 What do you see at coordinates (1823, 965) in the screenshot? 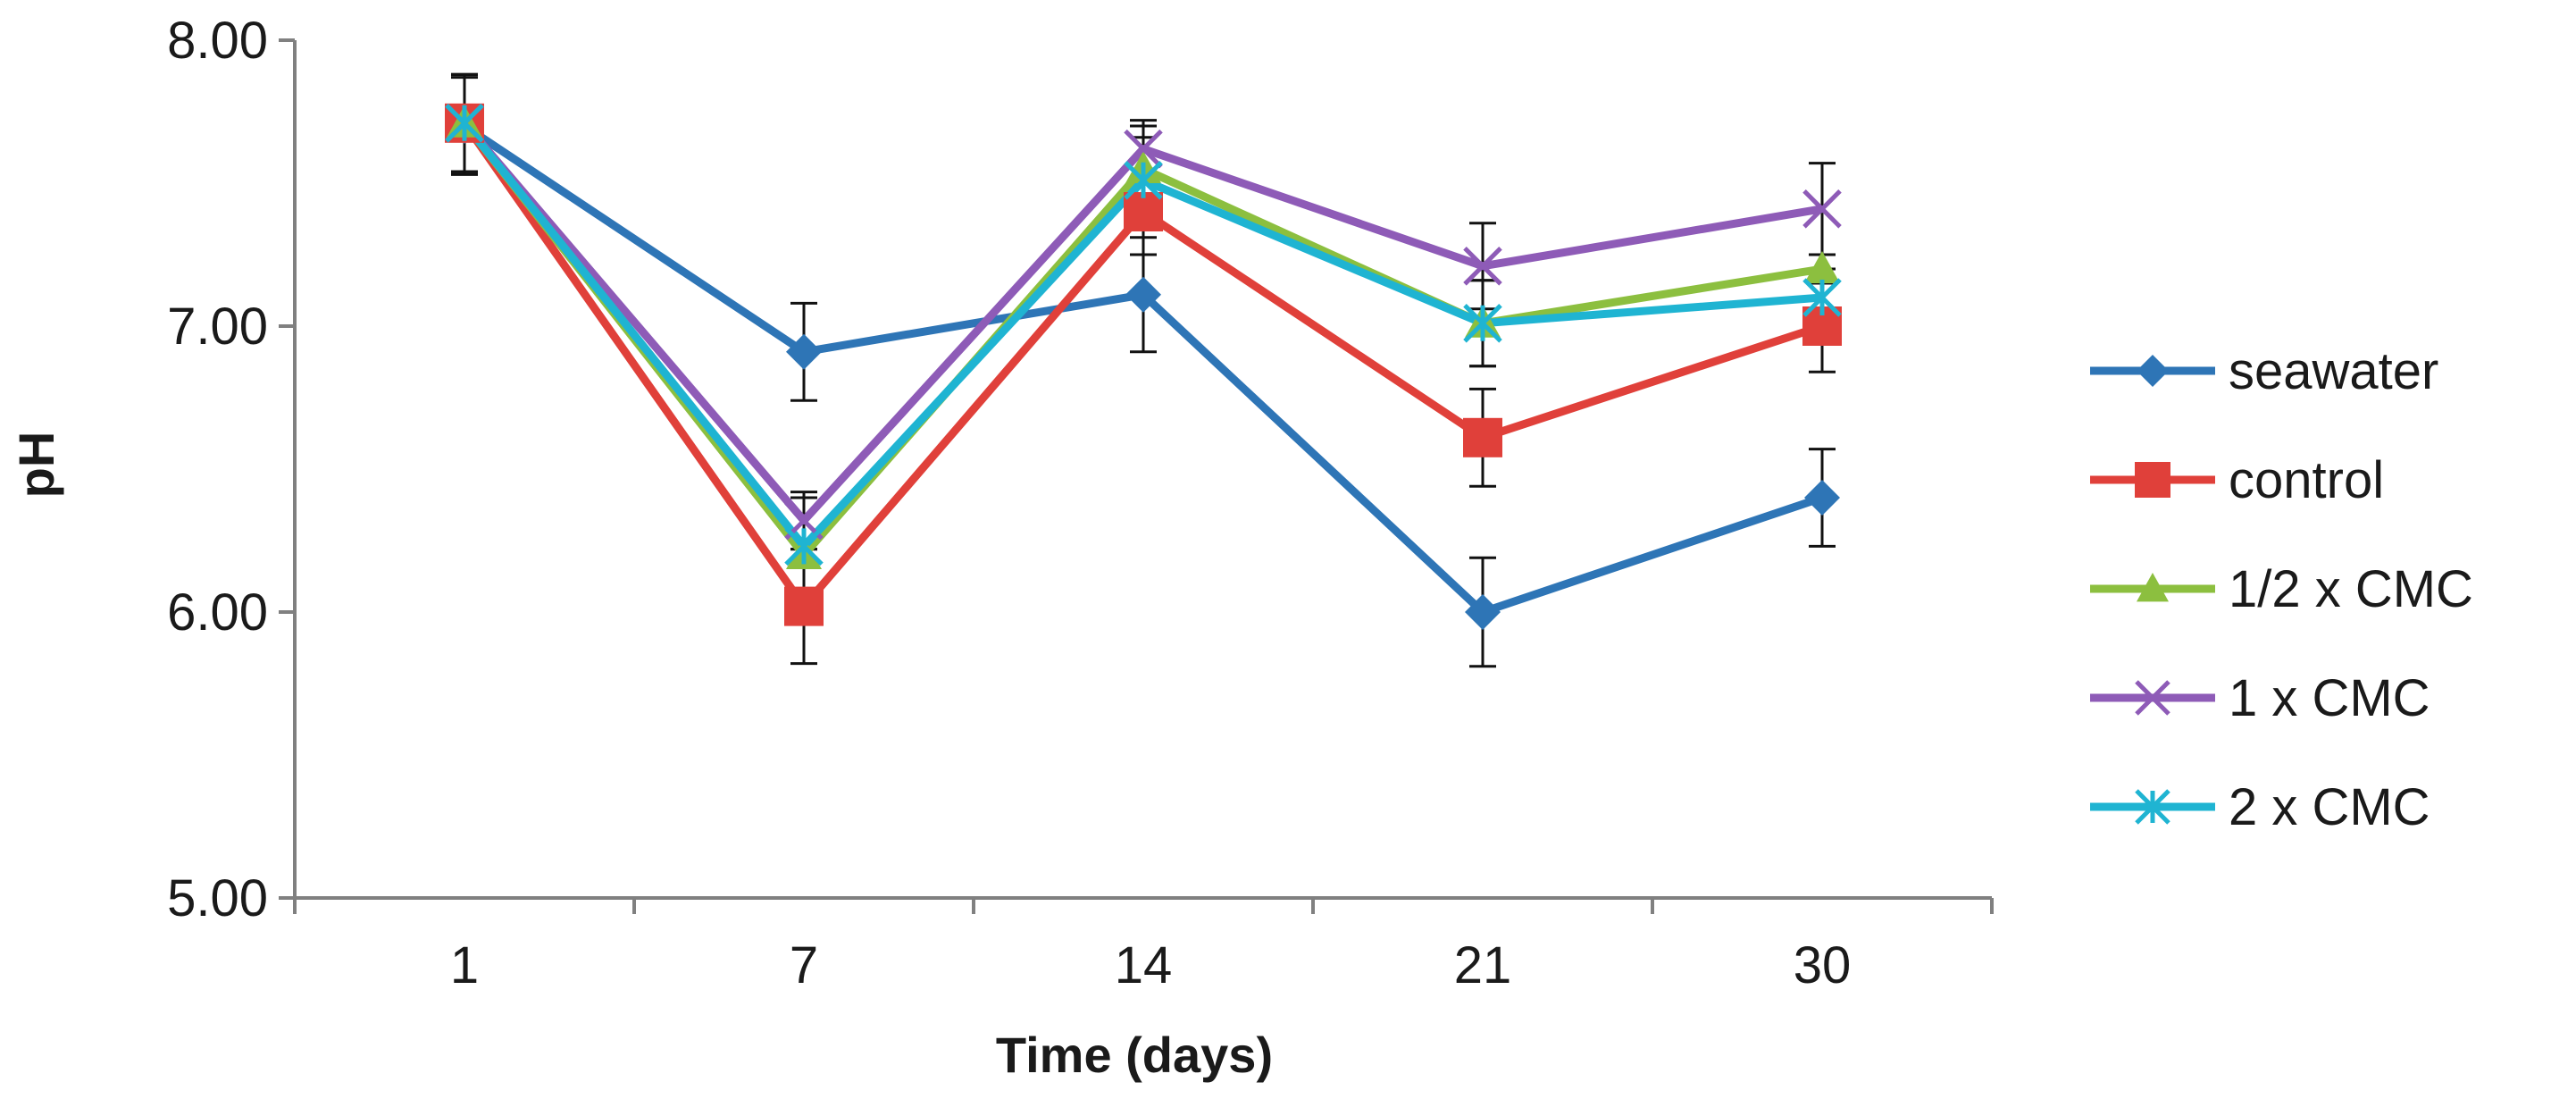
I see `x-tick-label: 30` at bounding box center [1823, 965].